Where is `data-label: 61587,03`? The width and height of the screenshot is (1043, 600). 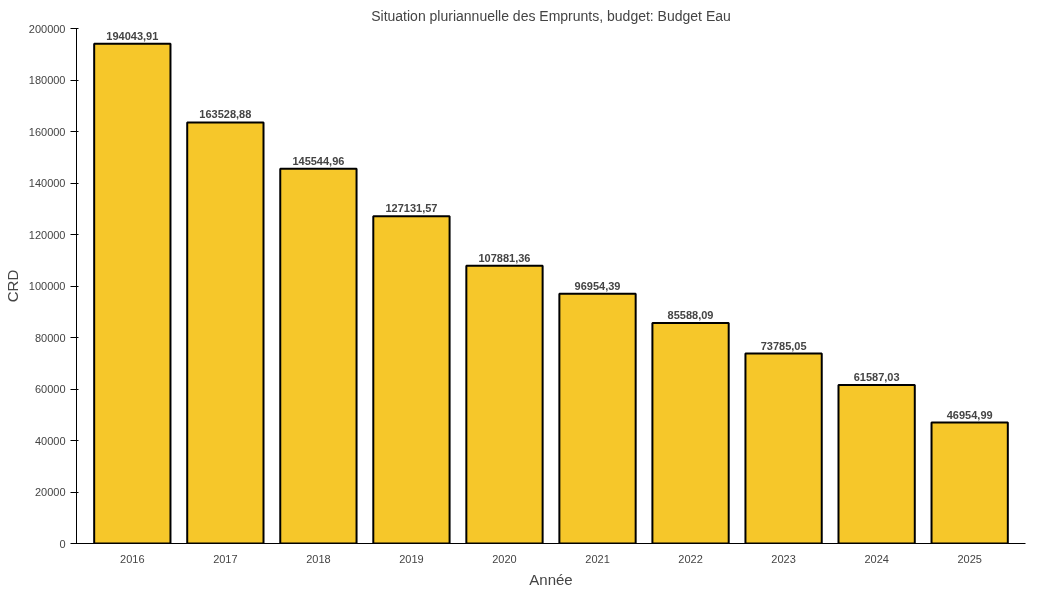
data-label: 61587,03 is located at coordinates (876, 376).